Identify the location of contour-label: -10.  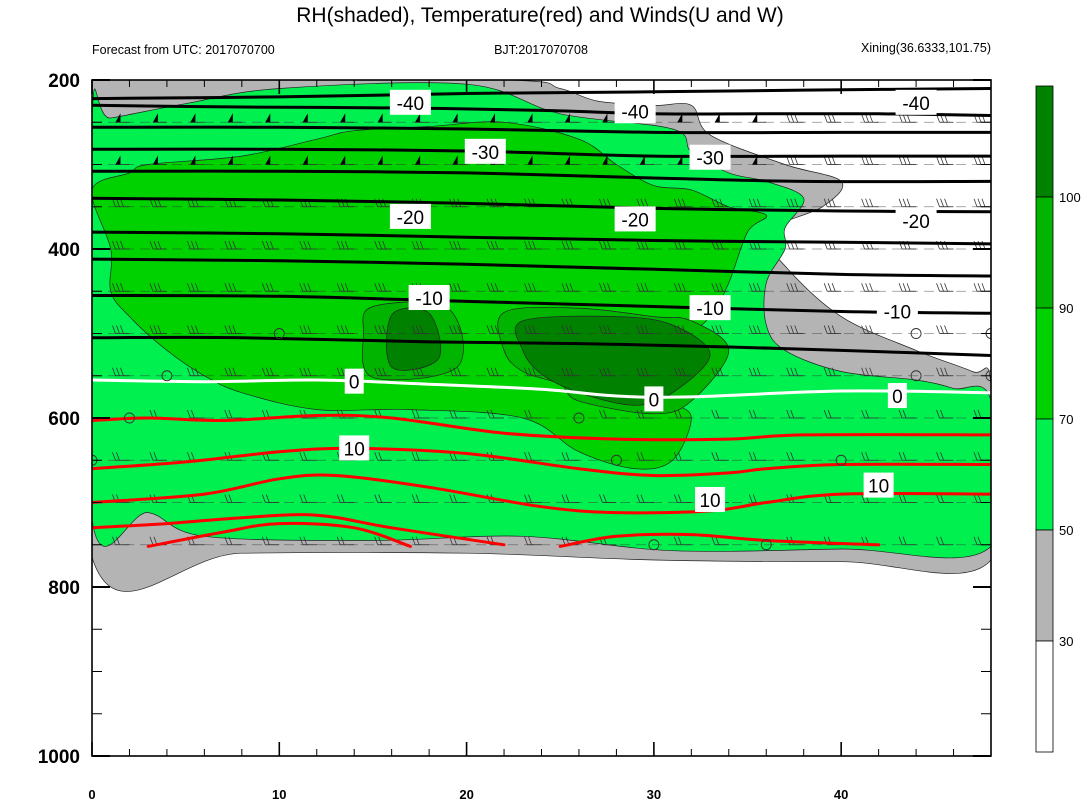
(428, 299).